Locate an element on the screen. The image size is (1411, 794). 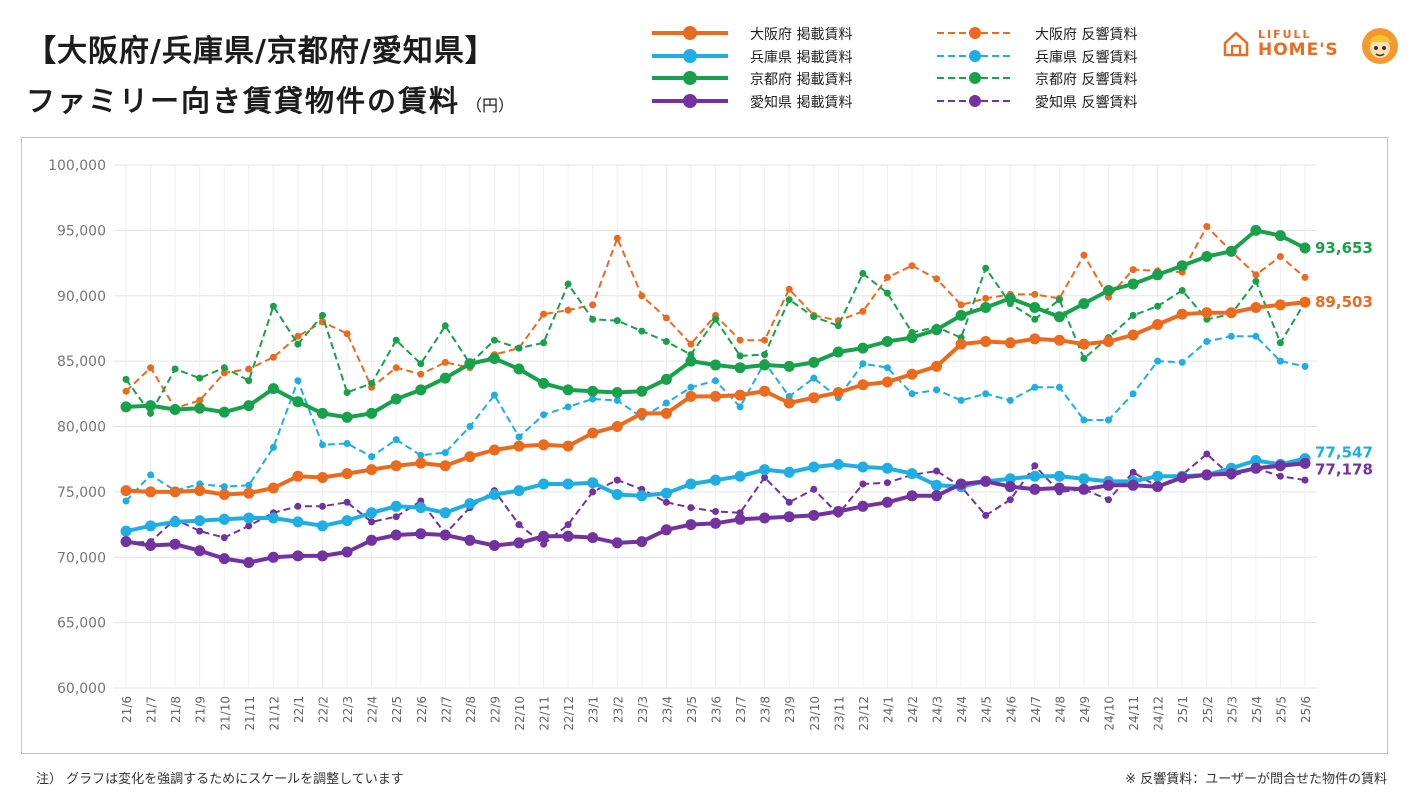
x-tick-label: 22/11 is located at coordinates (545, 713).